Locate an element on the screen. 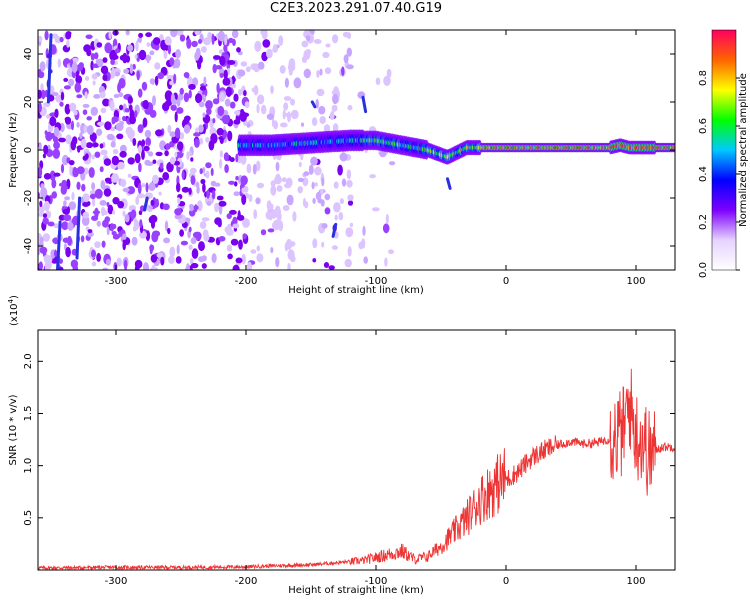 This screenshot has height=600, width=750. snr-ytick-label: 1.5 is located at coordinates (28, 414).